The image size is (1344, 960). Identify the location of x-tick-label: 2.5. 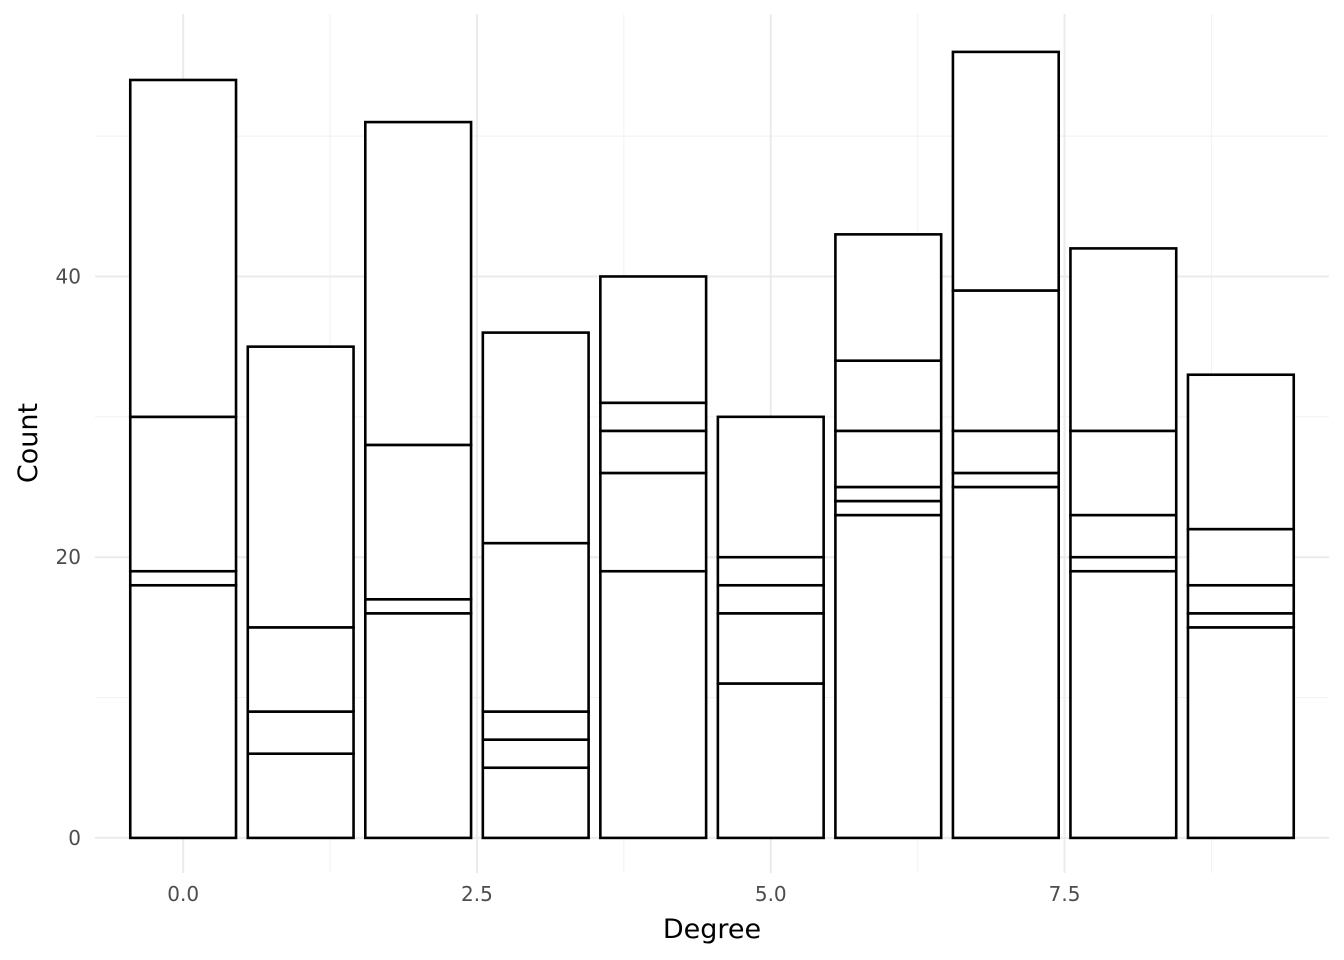
(477, 894).